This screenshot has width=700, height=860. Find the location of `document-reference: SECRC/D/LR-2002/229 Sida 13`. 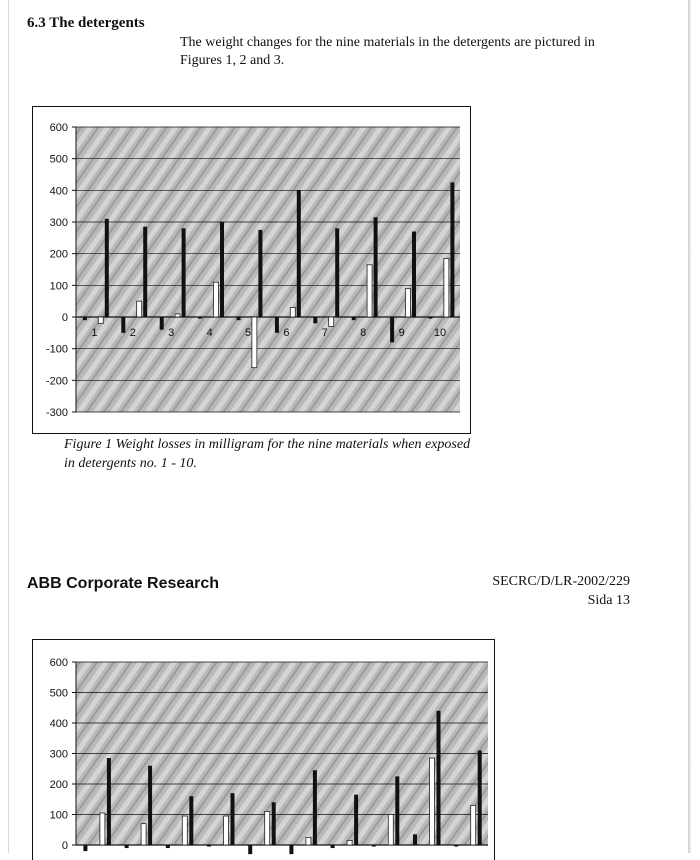

document-reference: SECRC/D/LR-2002/229 Sida 13 is located at coordinates (561, 591).